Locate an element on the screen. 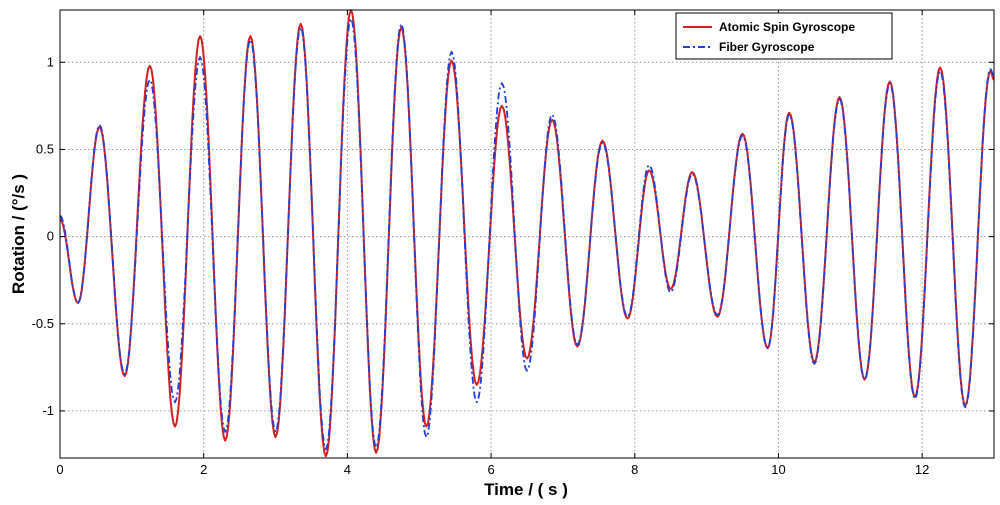 The image size is (1000, 505). y-tick-label: 0.5 is located at coordinates (45, 148).